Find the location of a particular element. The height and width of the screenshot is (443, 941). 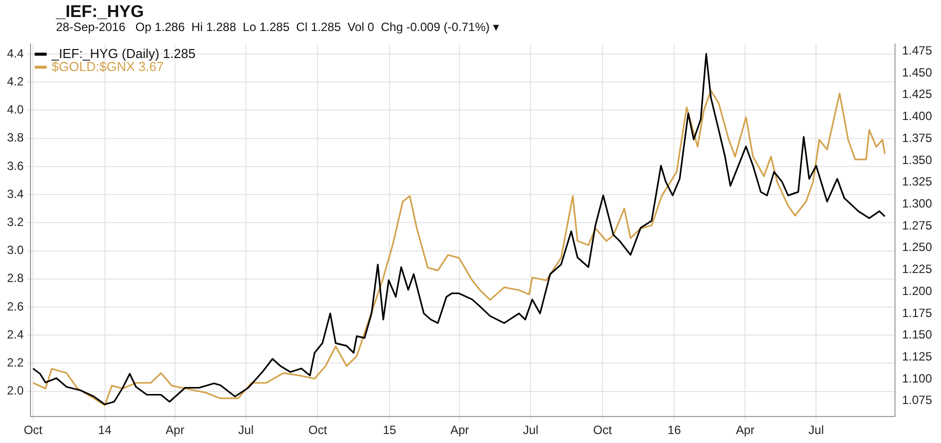

y2-tick-label: 1.175 is located at coordinates (917, 313).